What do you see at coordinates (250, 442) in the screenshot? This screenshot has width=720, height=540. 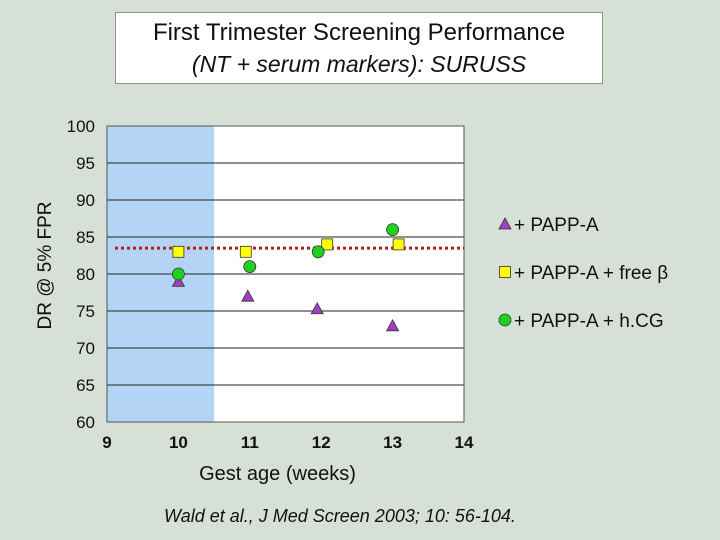 I see `x-tick-label: 11` at bounding box center [250, 442].